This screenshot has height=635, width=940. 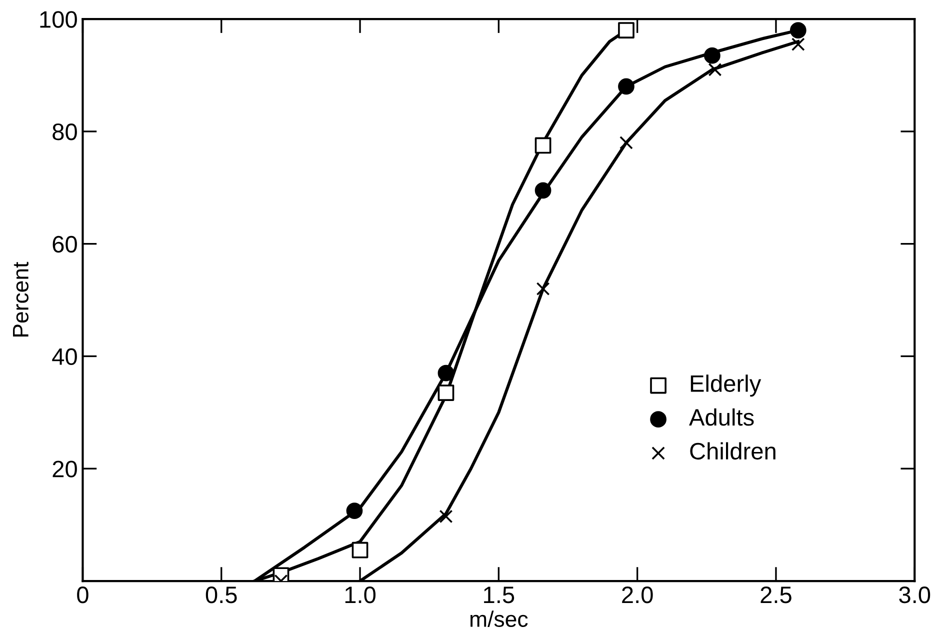 What do you see at coordinates (221, 595) in the screenshot?
I see `x-tick-label: 0.5` at bounding box center [221, 595].